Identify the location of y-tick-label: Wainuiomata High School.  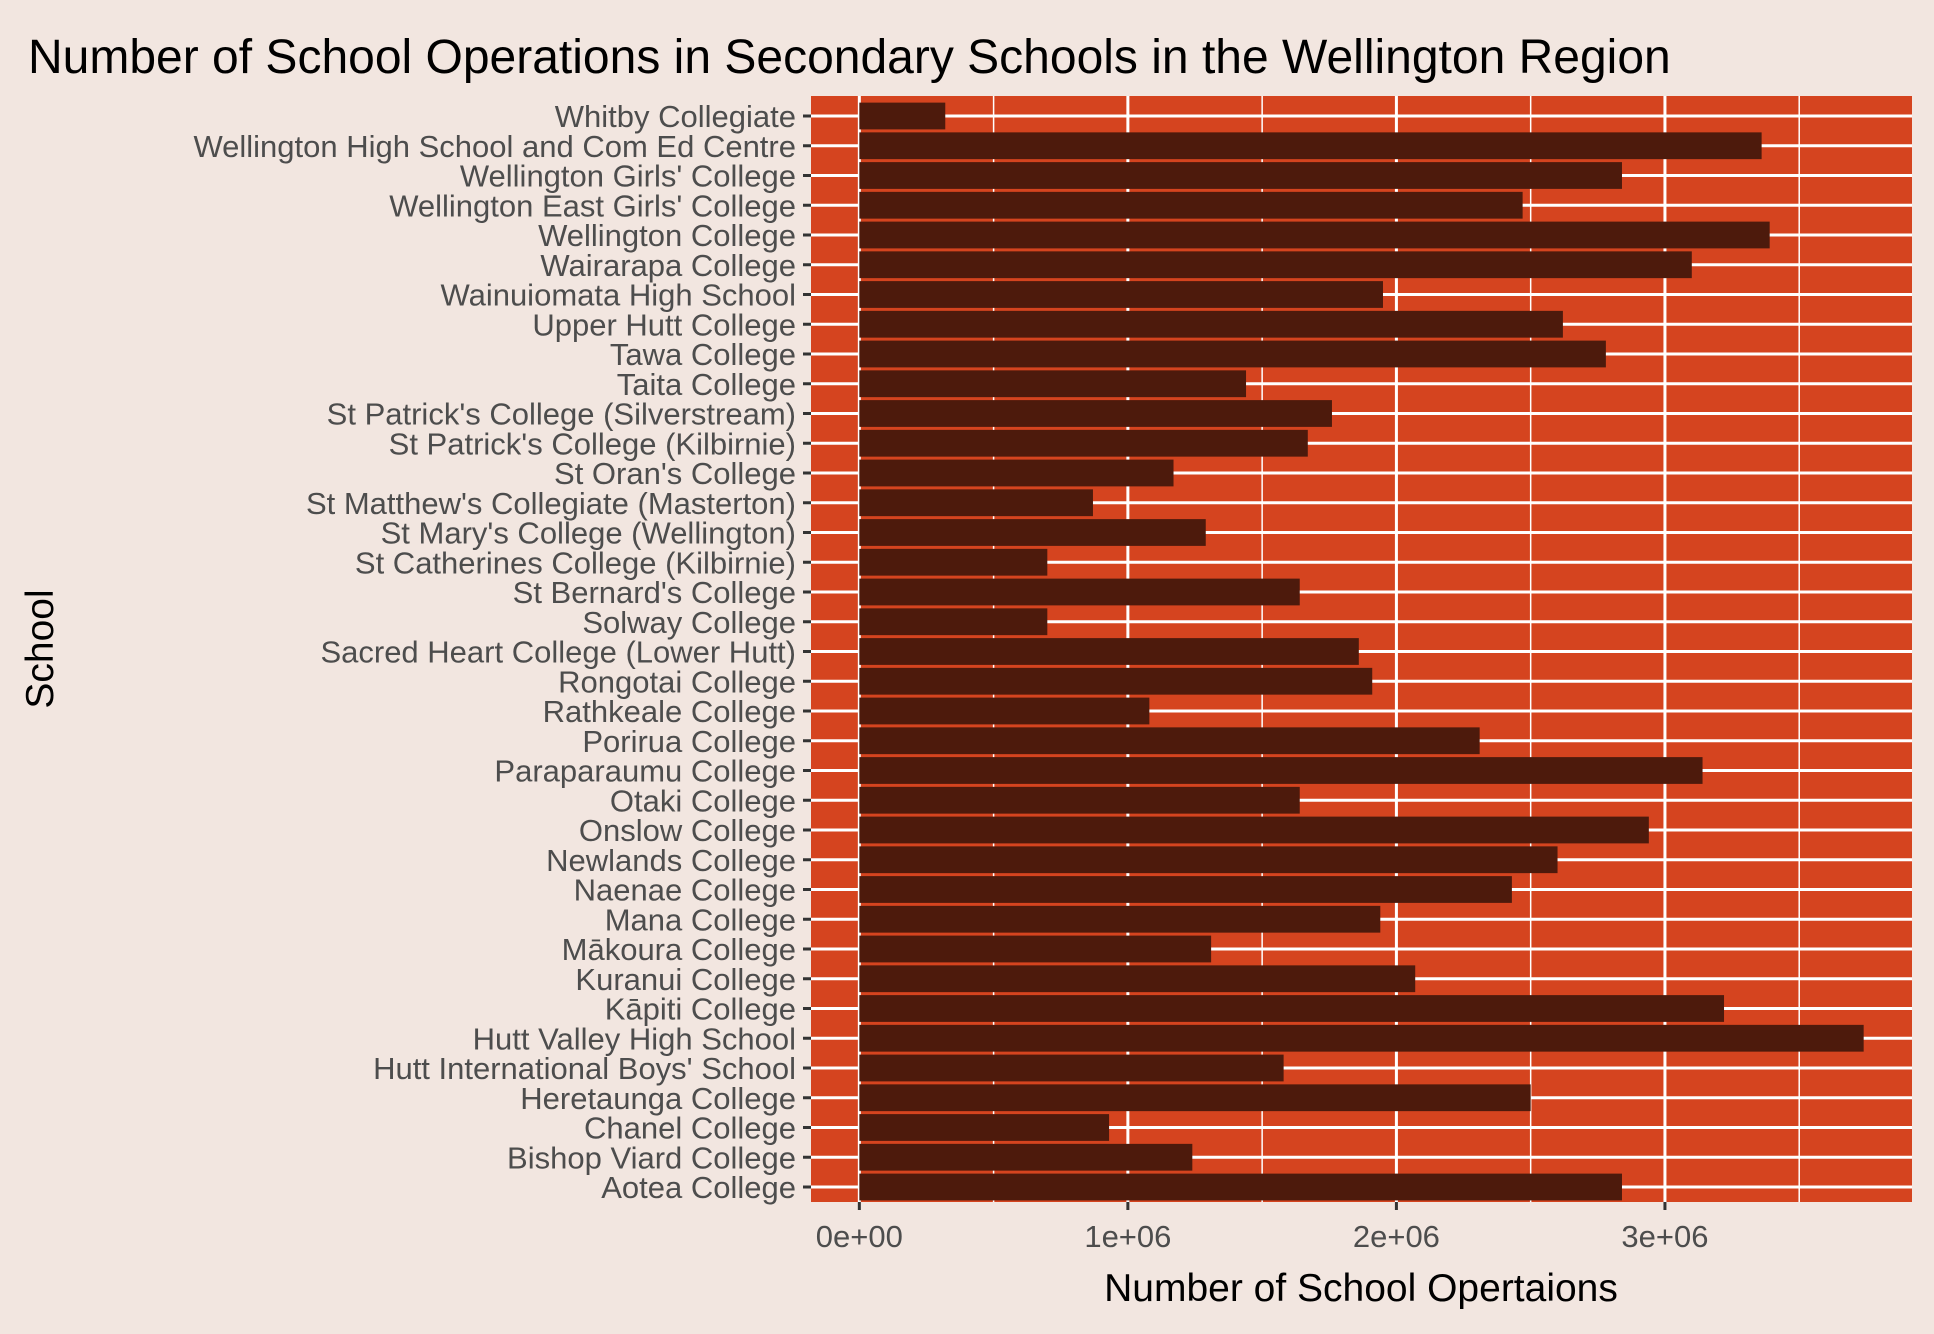
(618, 295).